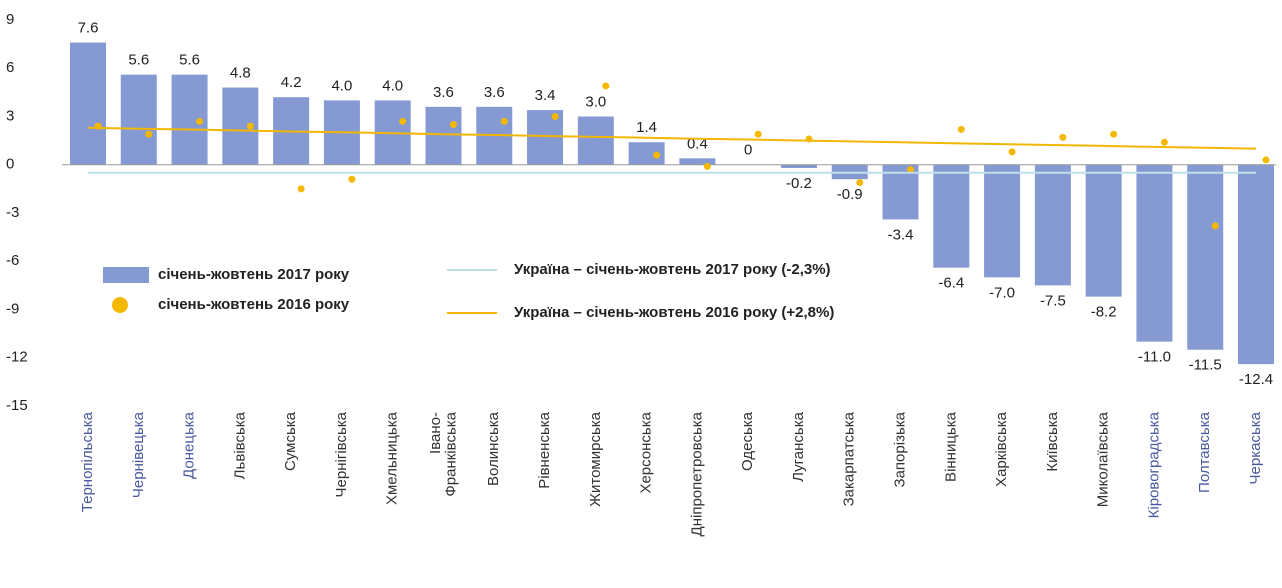 The height and width of the screenshot is (588, 1282). I want to click on y-tick-label: -9, so click(12, 308).